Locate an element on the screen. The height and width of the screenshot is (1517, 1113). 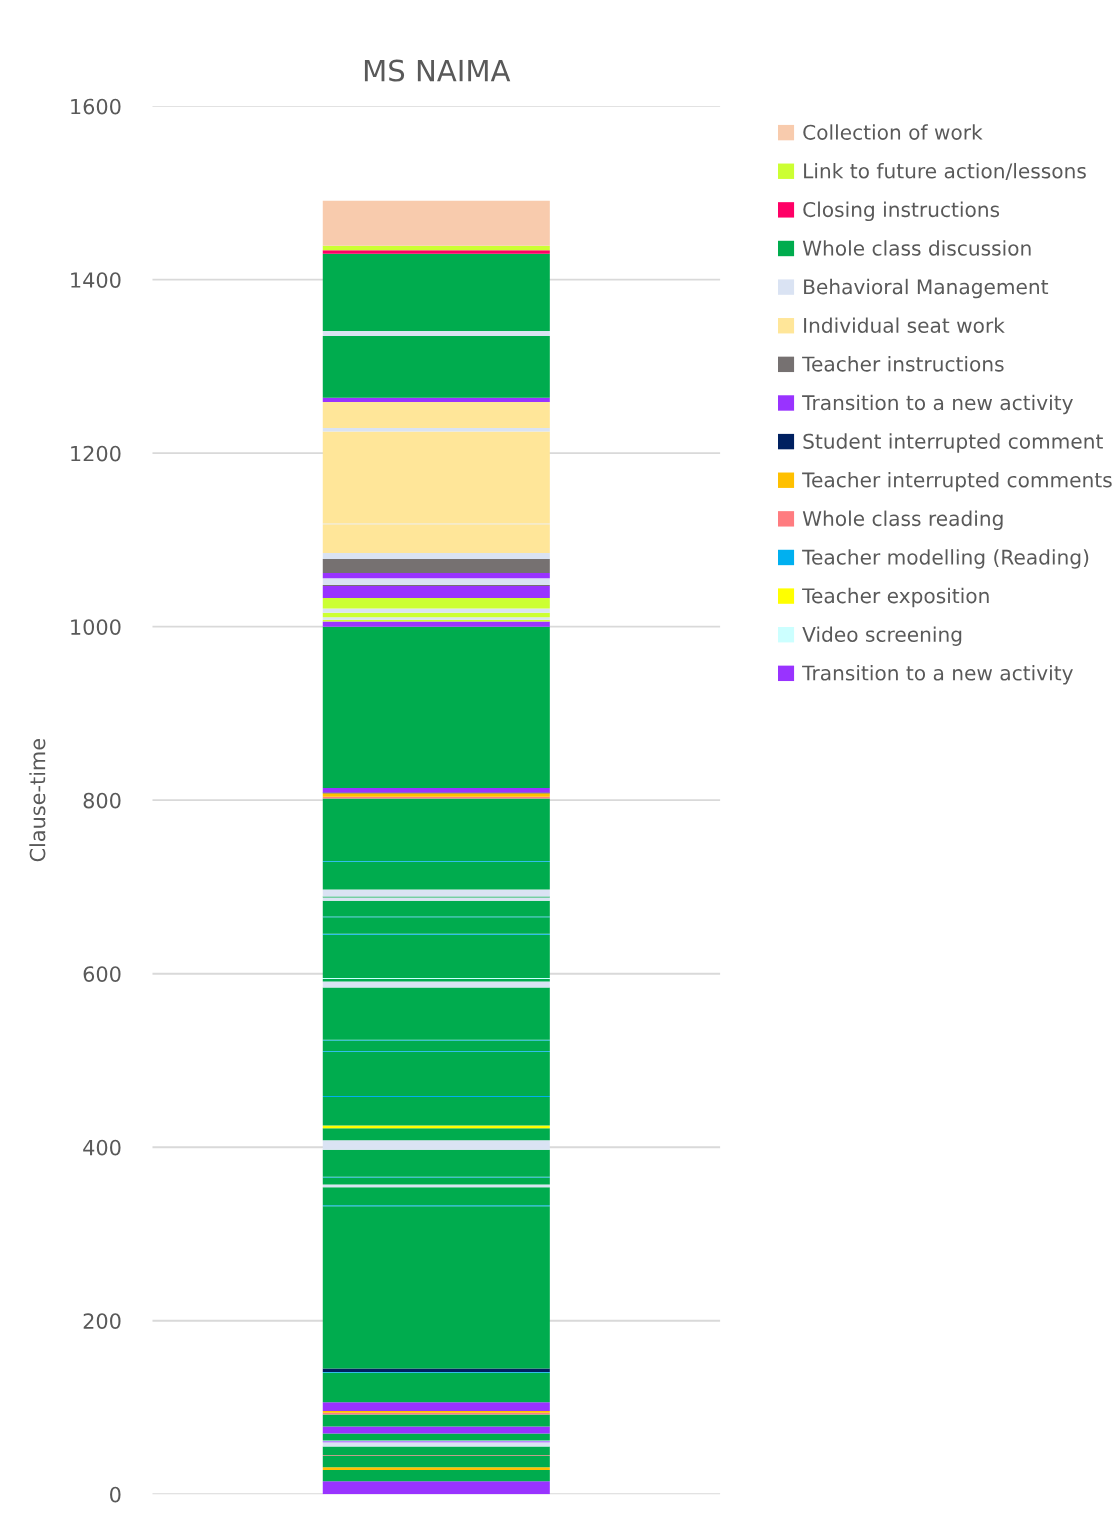
legend-label: Teacher exposition is located at coordinates (895, 597).